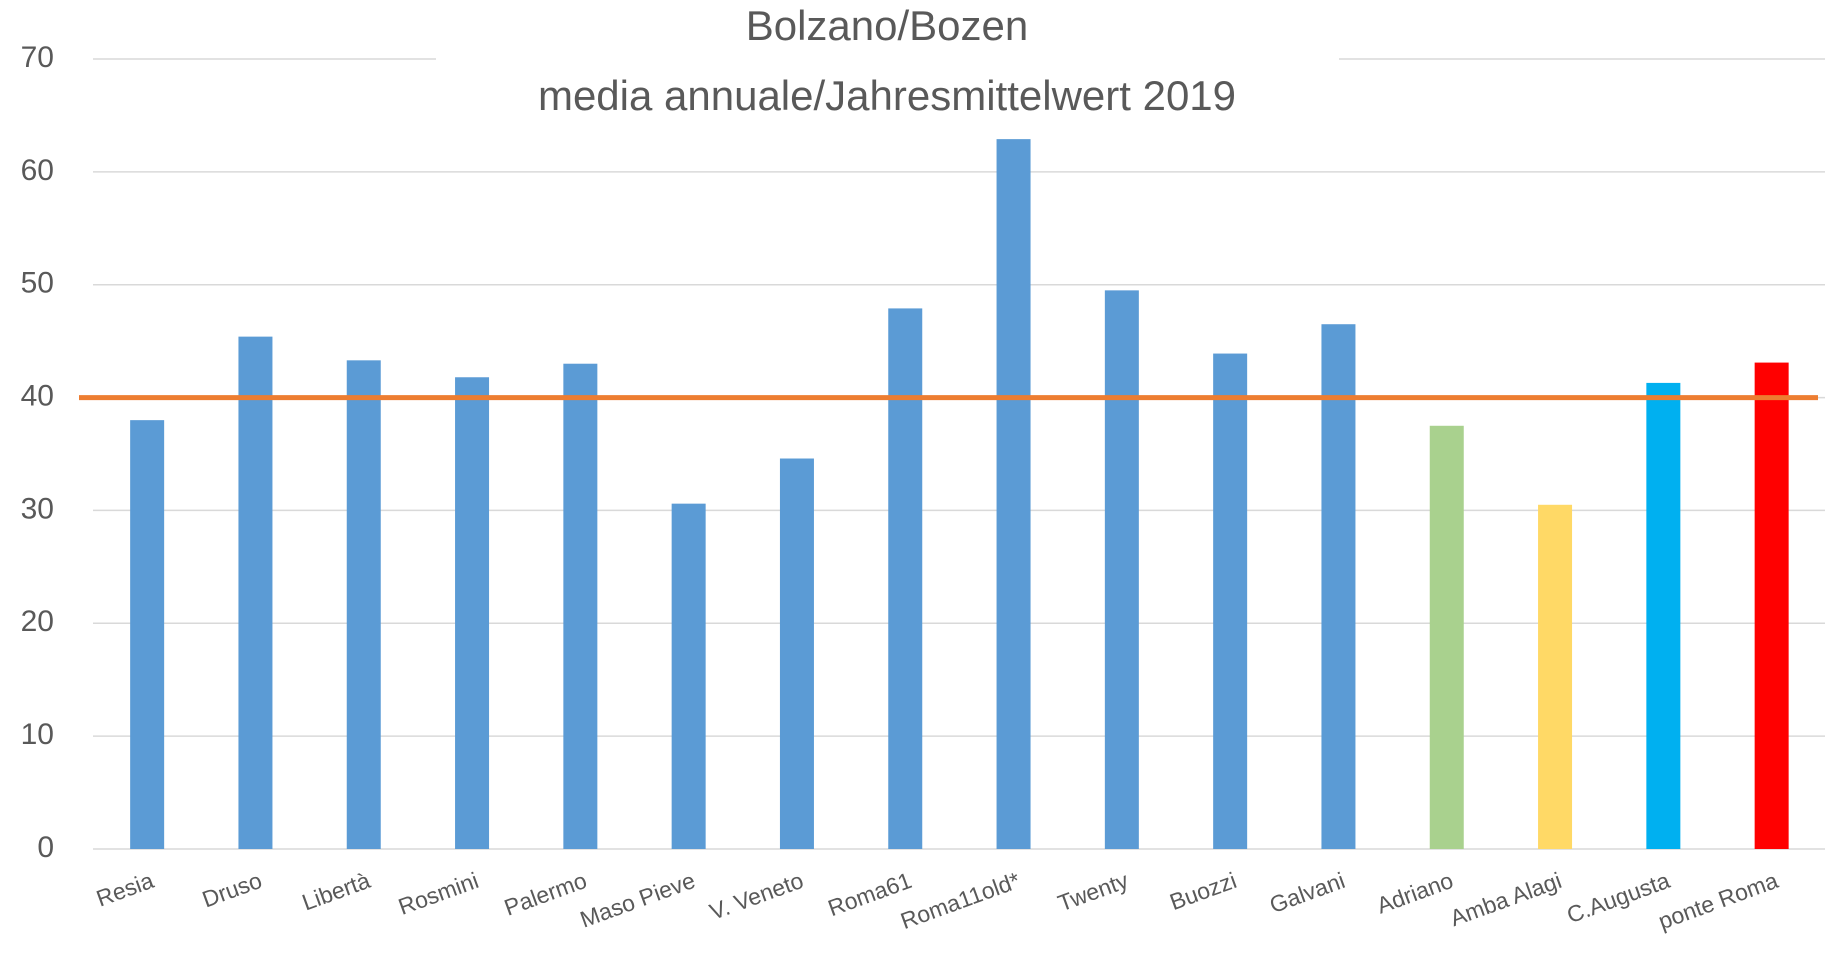 The image size is (1825, 965). What do you see at coordinates (887, 95) in the screenshot?
I see `chart-subtitle: media annuale/Jahresmittelwert 2019` at bounding box center [887, 95].